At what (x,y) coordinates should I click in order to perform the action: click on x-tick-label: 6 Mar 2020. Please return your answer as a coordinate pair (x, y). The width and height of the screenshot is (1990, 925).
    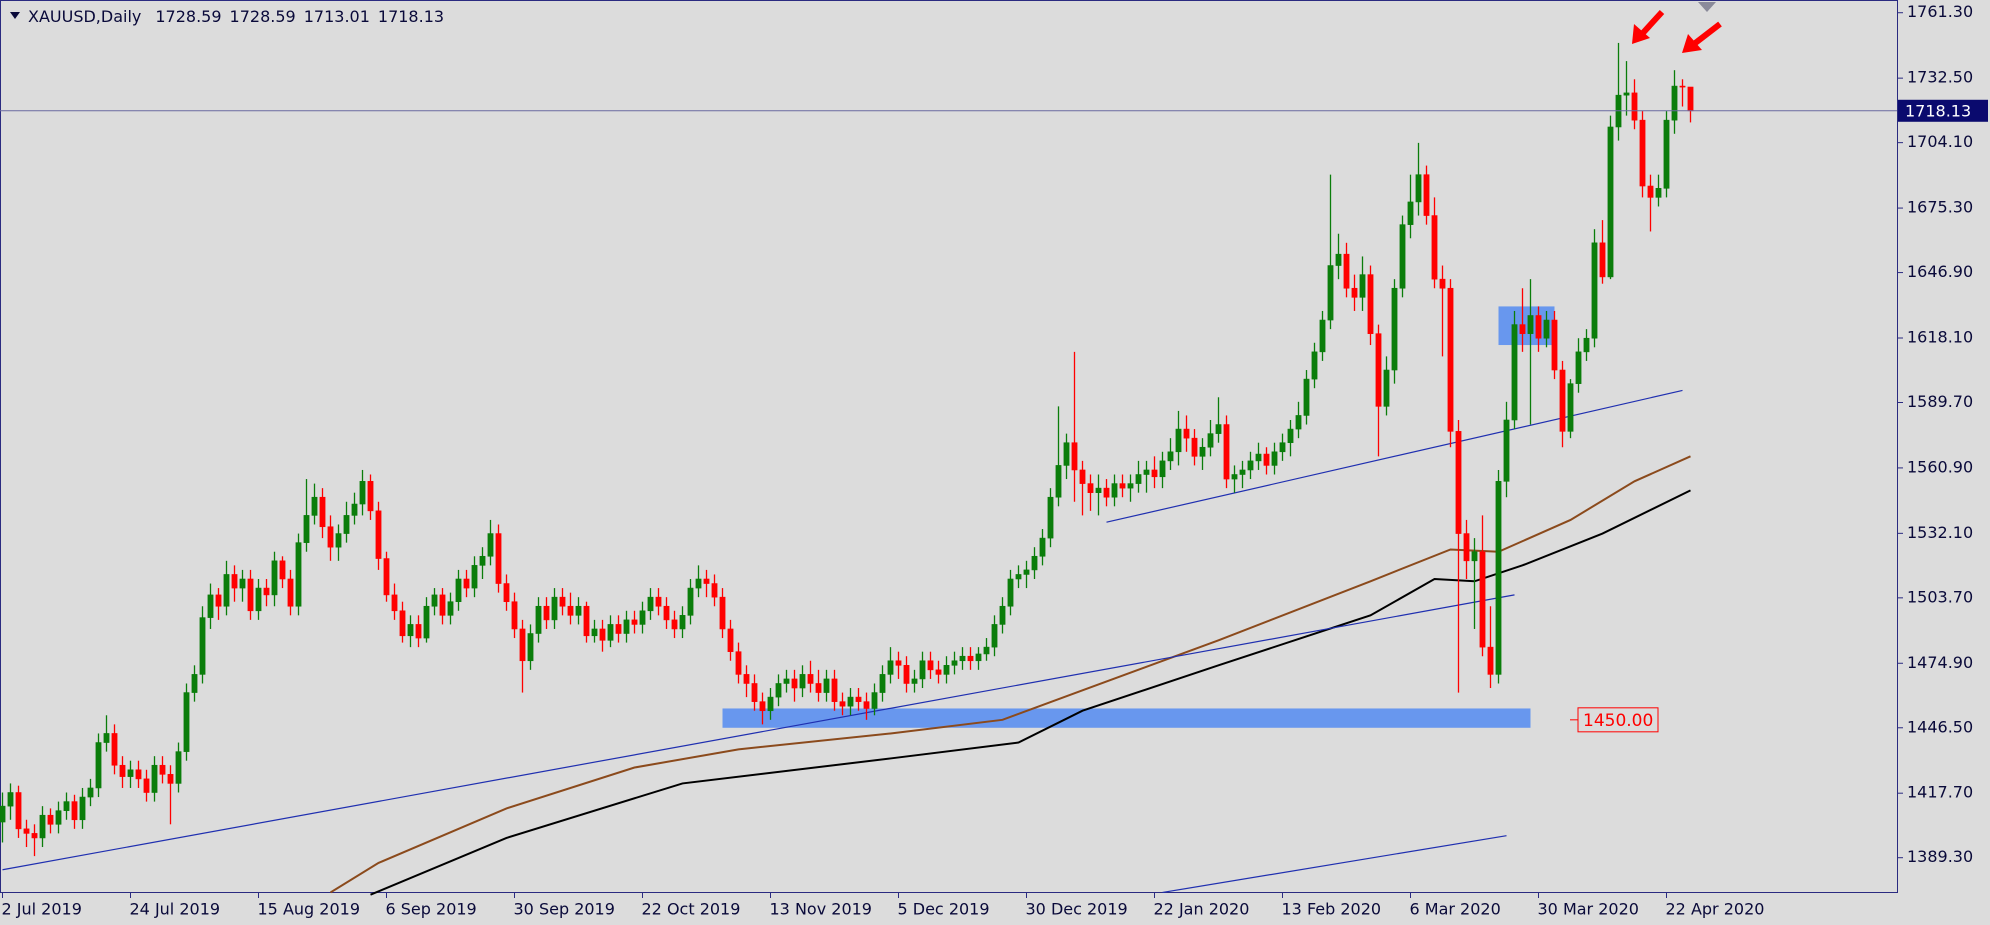
    Looking at the image, I should click on (1455, 909).